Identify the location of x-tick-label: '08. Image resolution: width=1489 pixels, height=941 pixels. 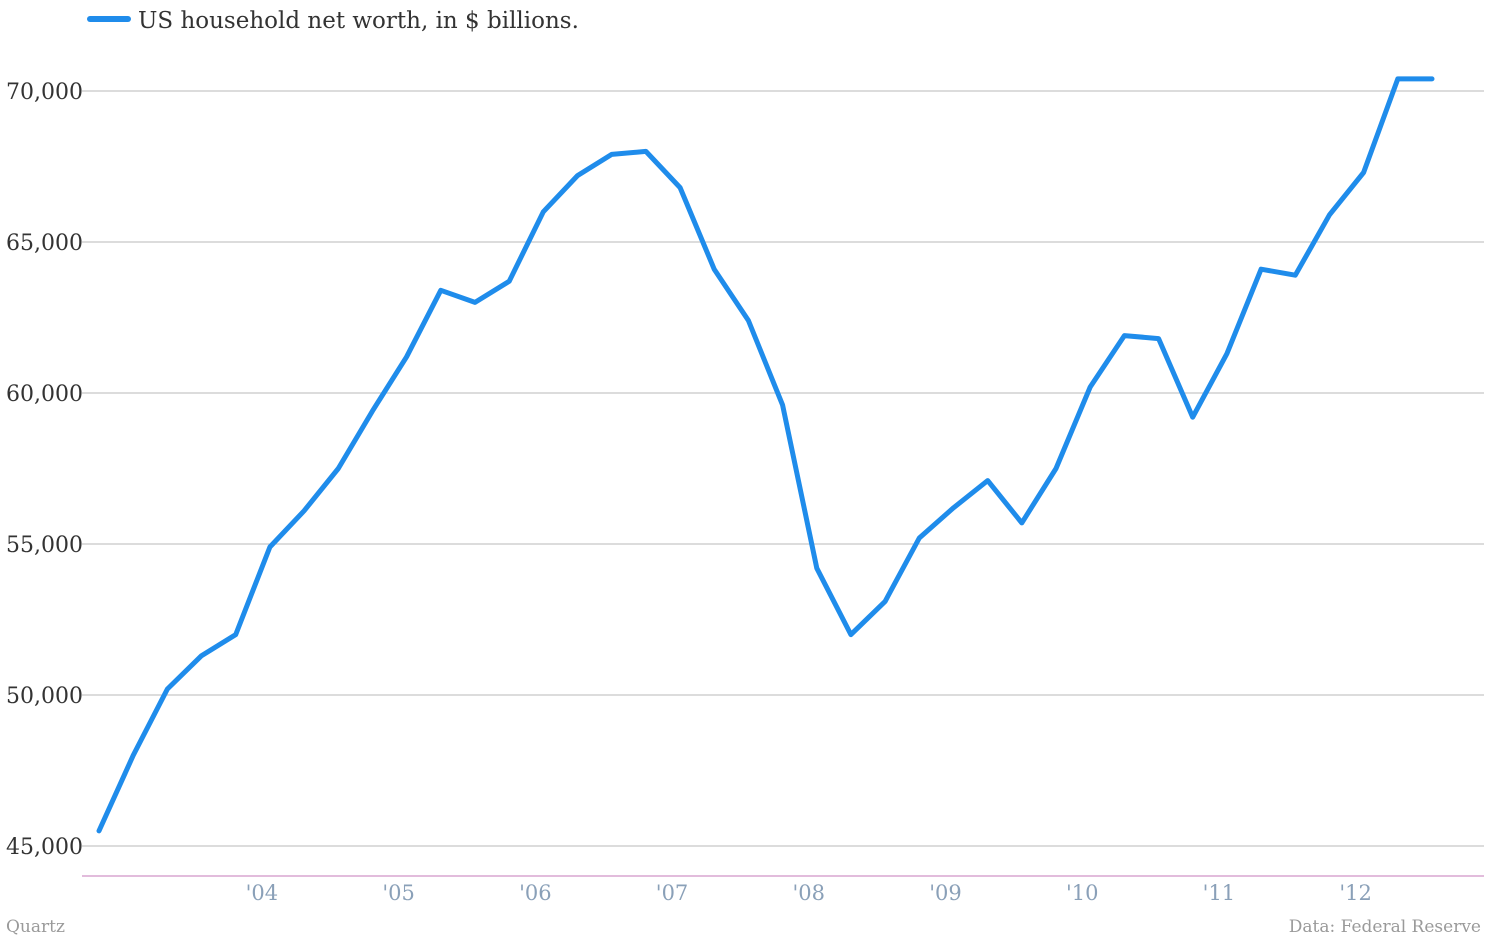
(809, 893).